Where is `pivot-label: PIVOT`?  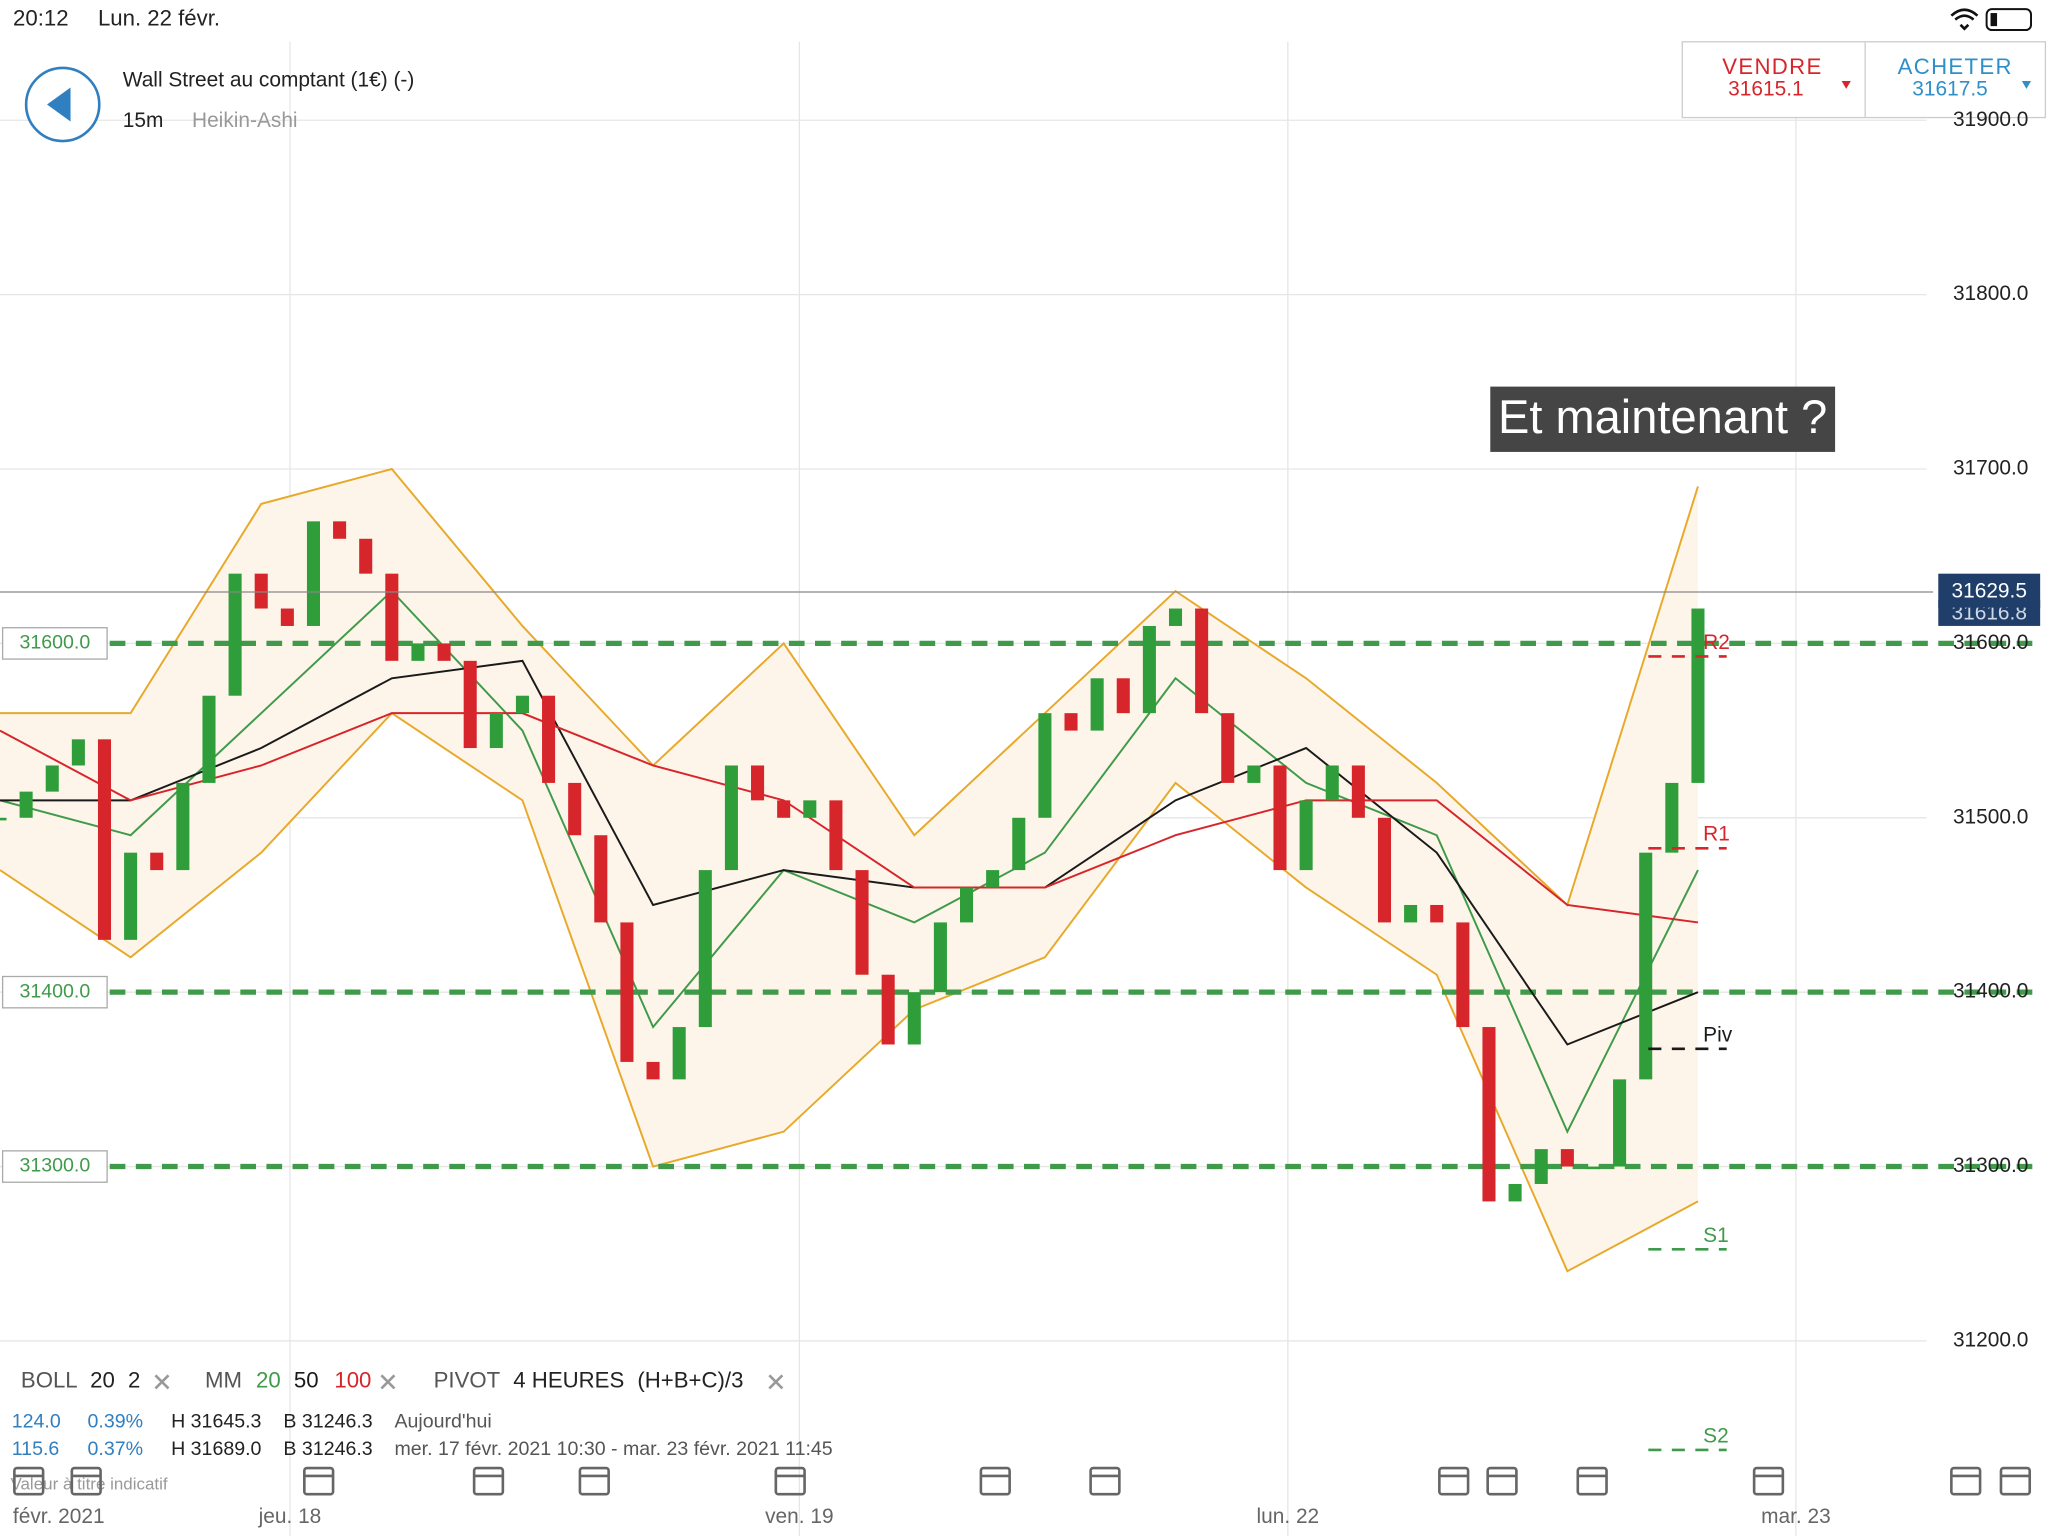 pivot-label: PIVOT is located at coordinates (467, 1380).